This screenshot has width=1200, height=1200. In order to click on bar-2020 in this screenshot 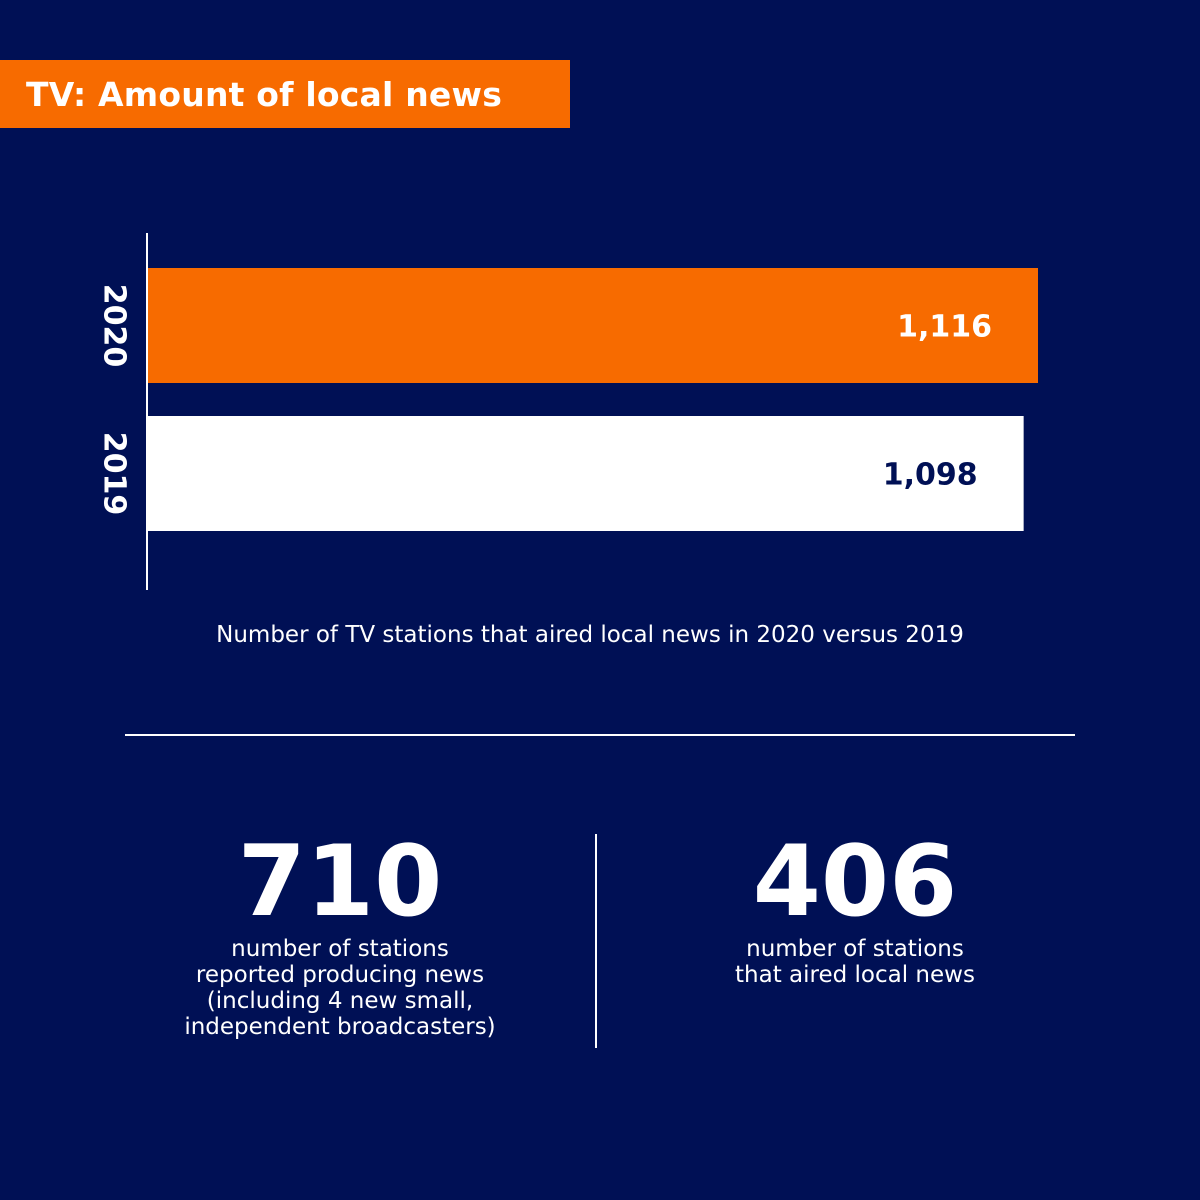, I will do `click(593, 325)`.